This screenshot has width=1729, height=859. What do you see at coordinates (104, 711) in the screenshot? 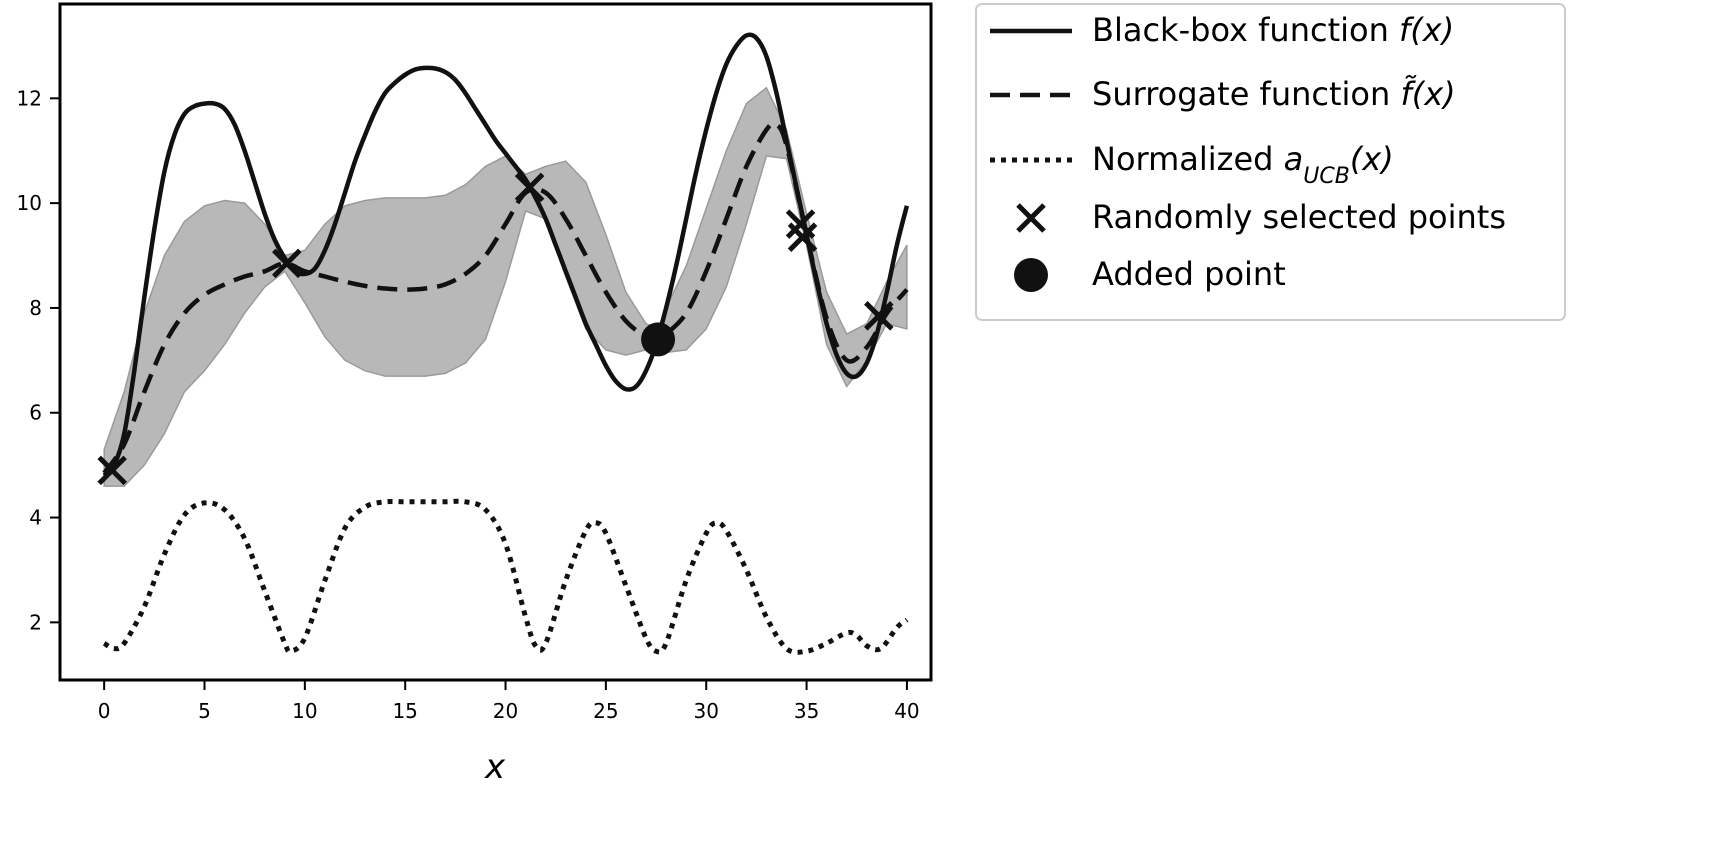
I see `x-tick-label: 0` at bounding box center [104, 711].